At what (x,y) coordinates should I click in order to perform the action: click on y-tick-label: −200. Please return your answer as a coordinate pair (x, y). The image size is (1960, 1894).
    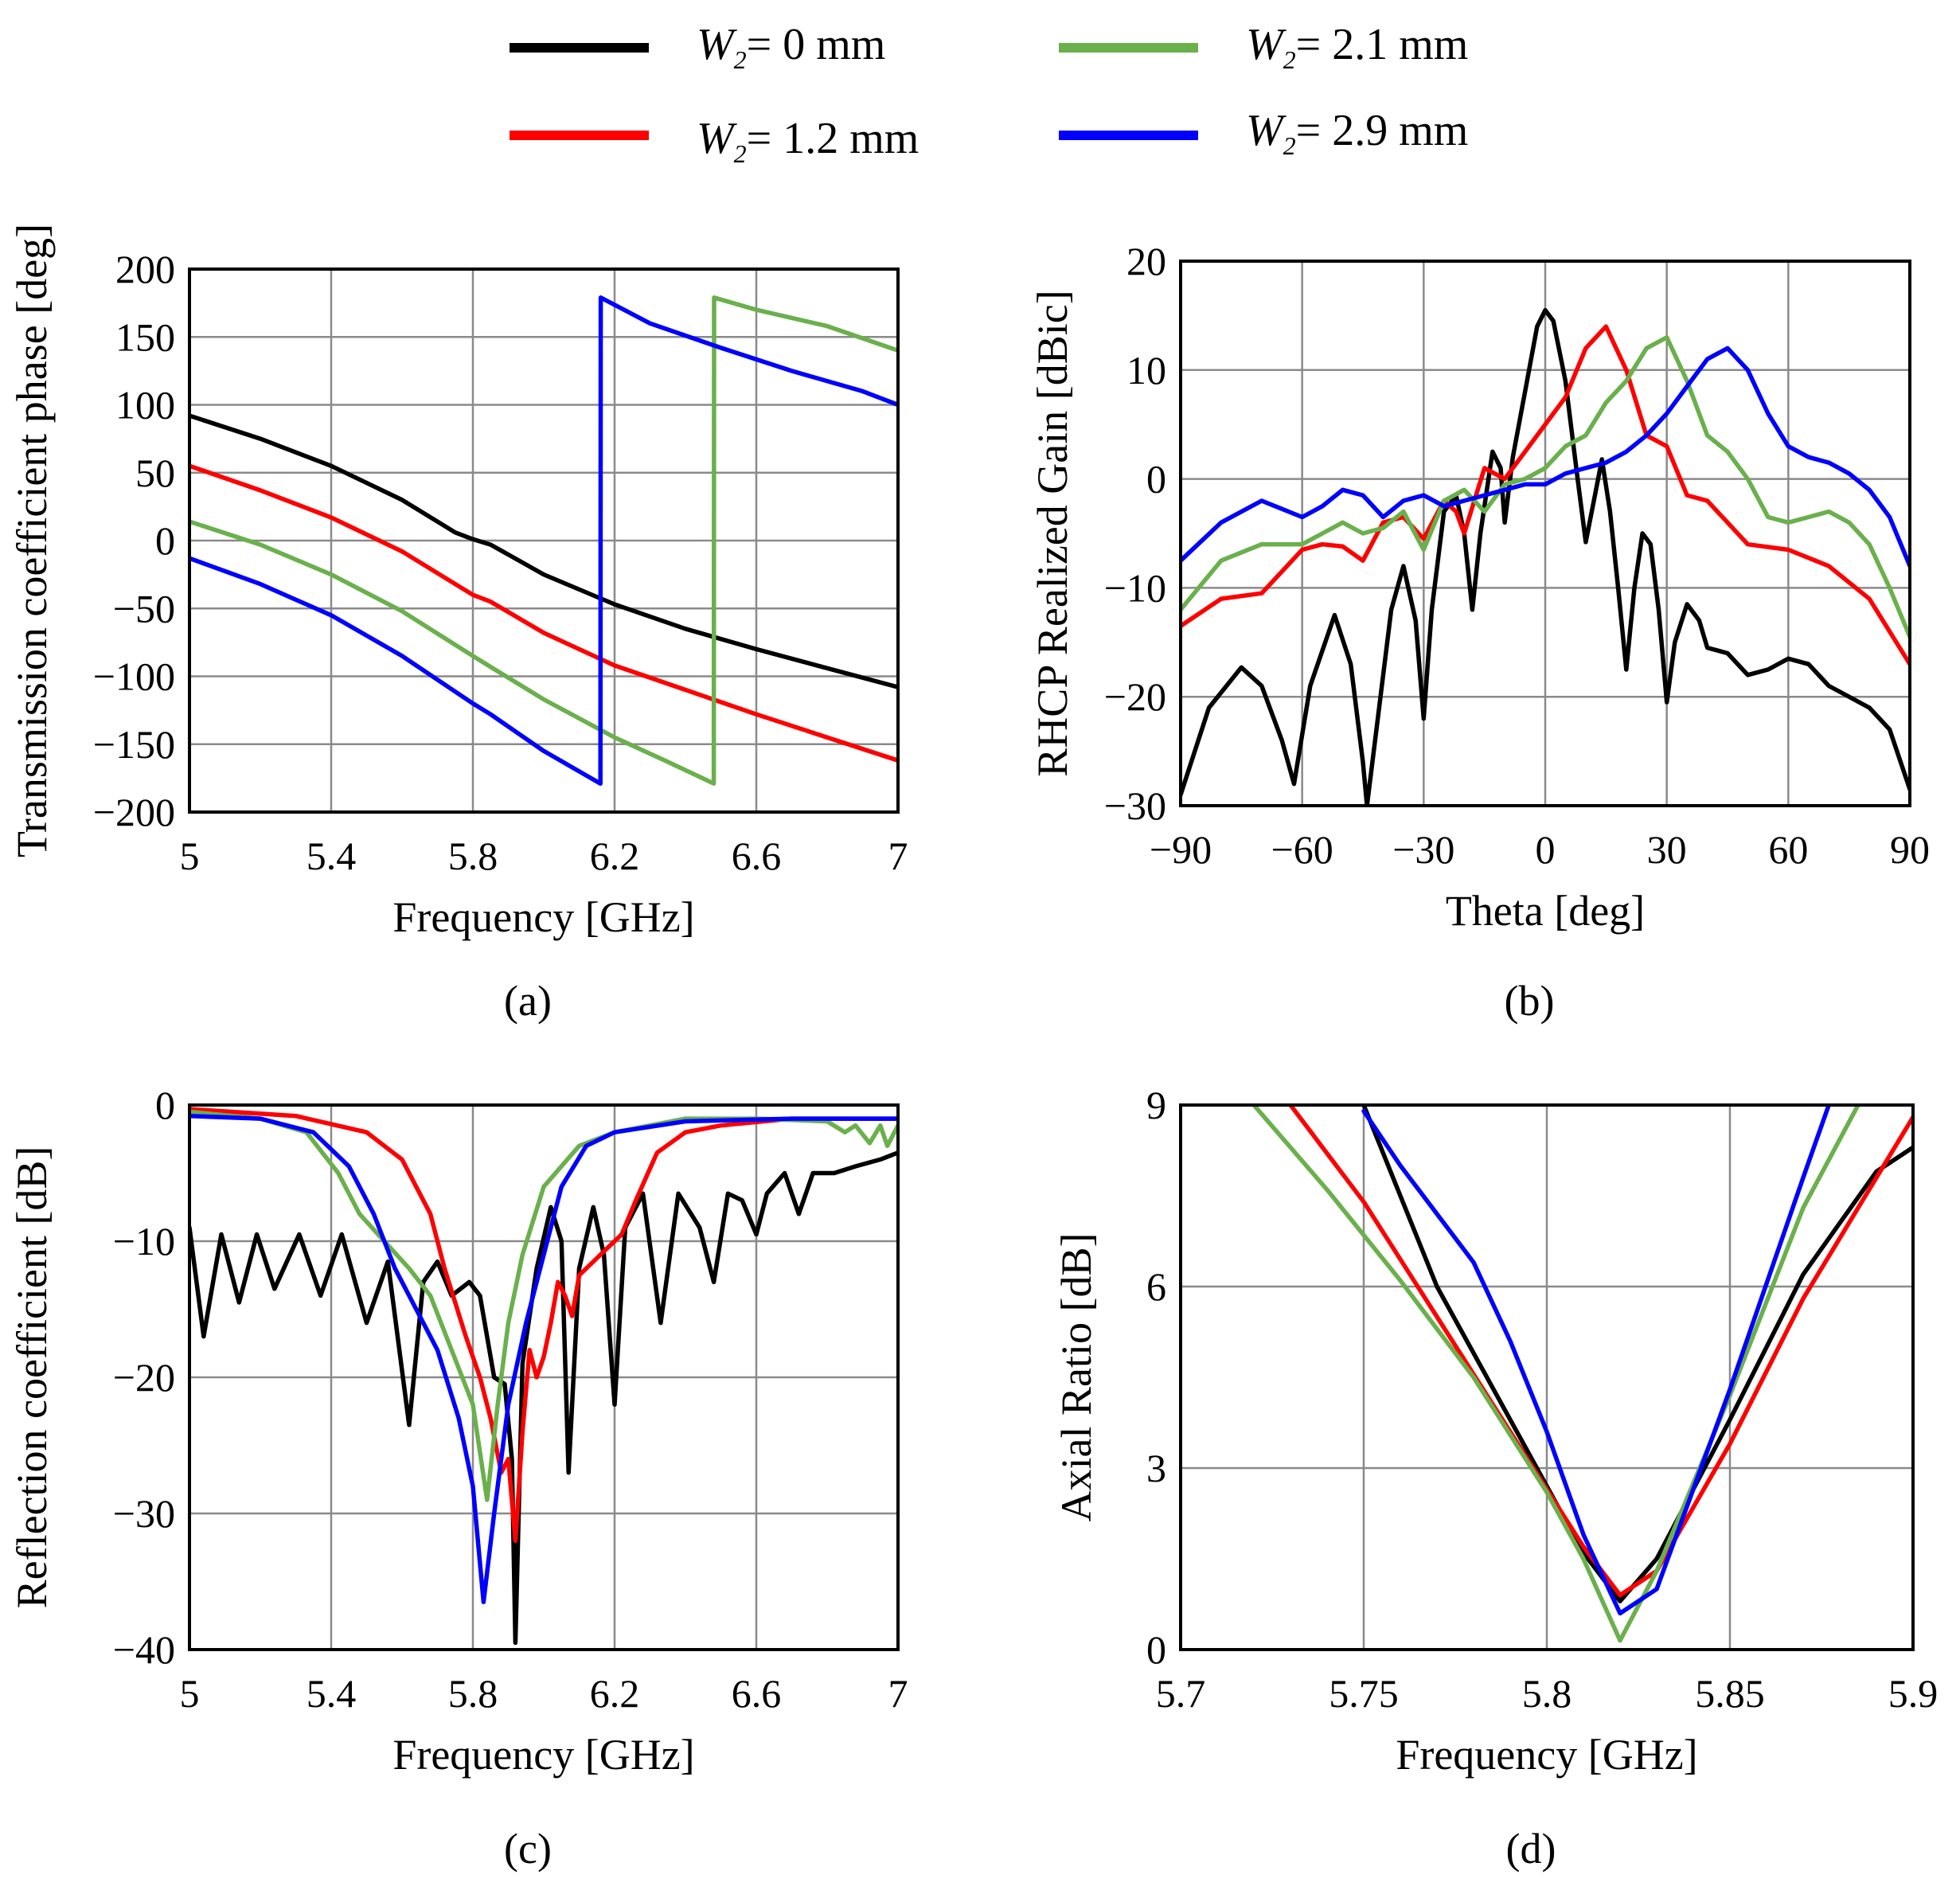
    Looking at the image, I should click on (134, 812).